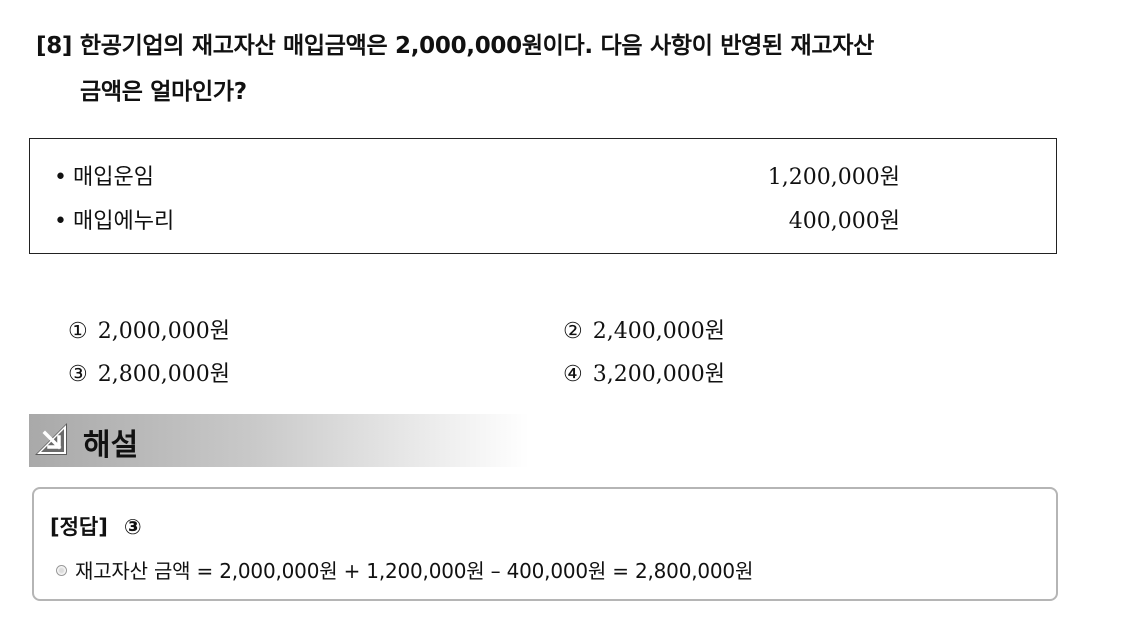 This screenshot has height=620, width=1128. Describe the element at coordinates (51, 439) in the screenshot. I see `arrow-down-right-icon` at that location.